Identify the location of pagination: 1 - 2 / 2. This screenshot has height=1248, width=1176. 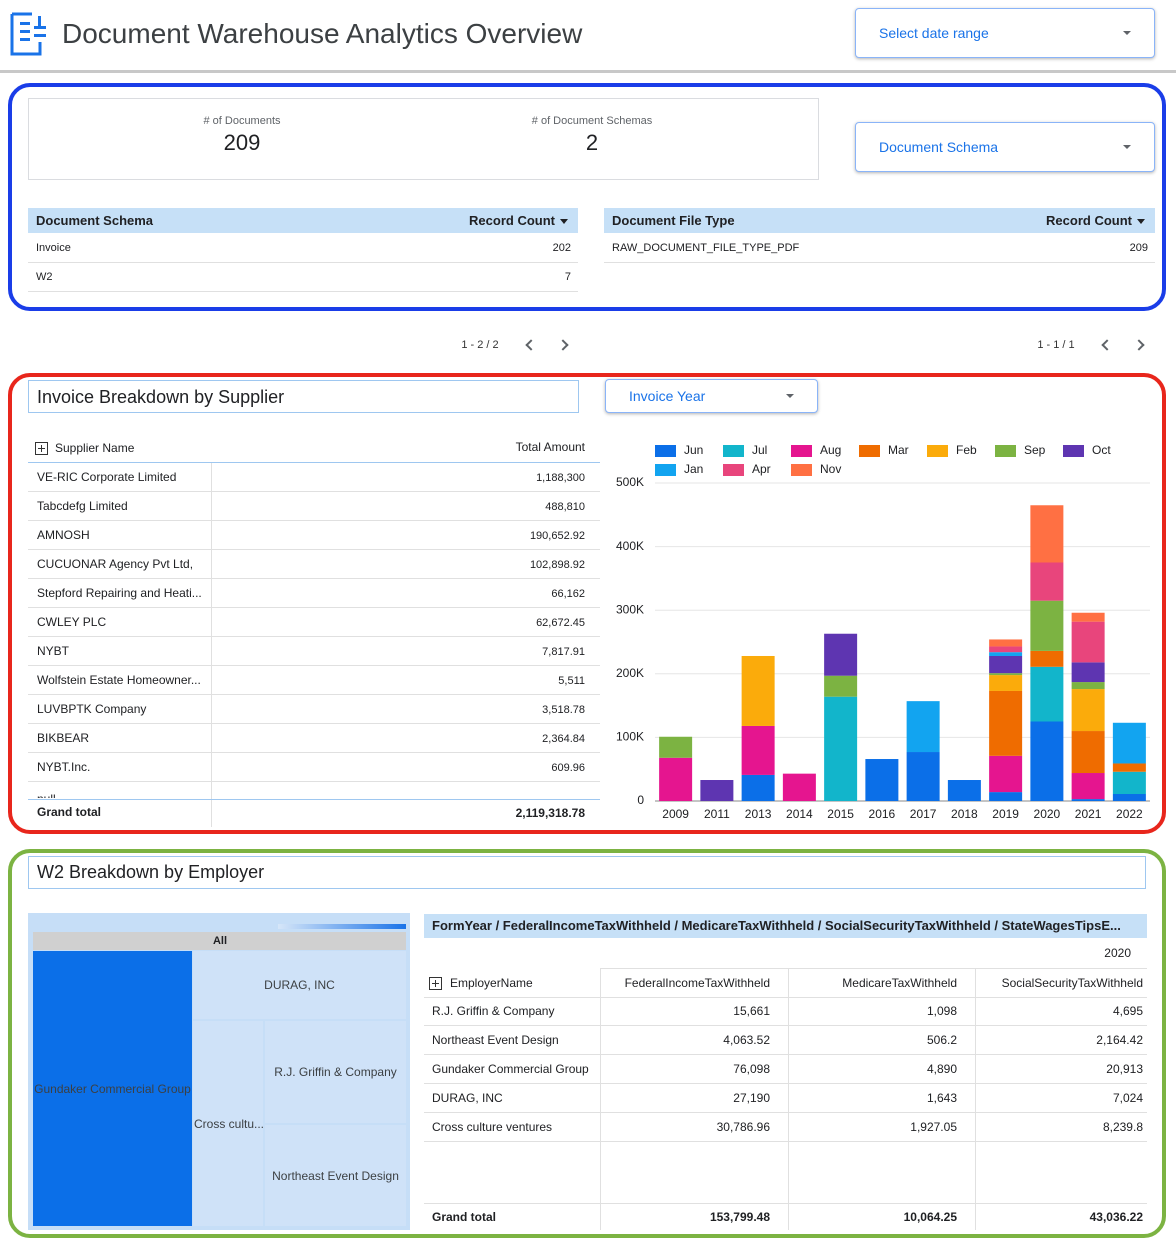
(480, 345).